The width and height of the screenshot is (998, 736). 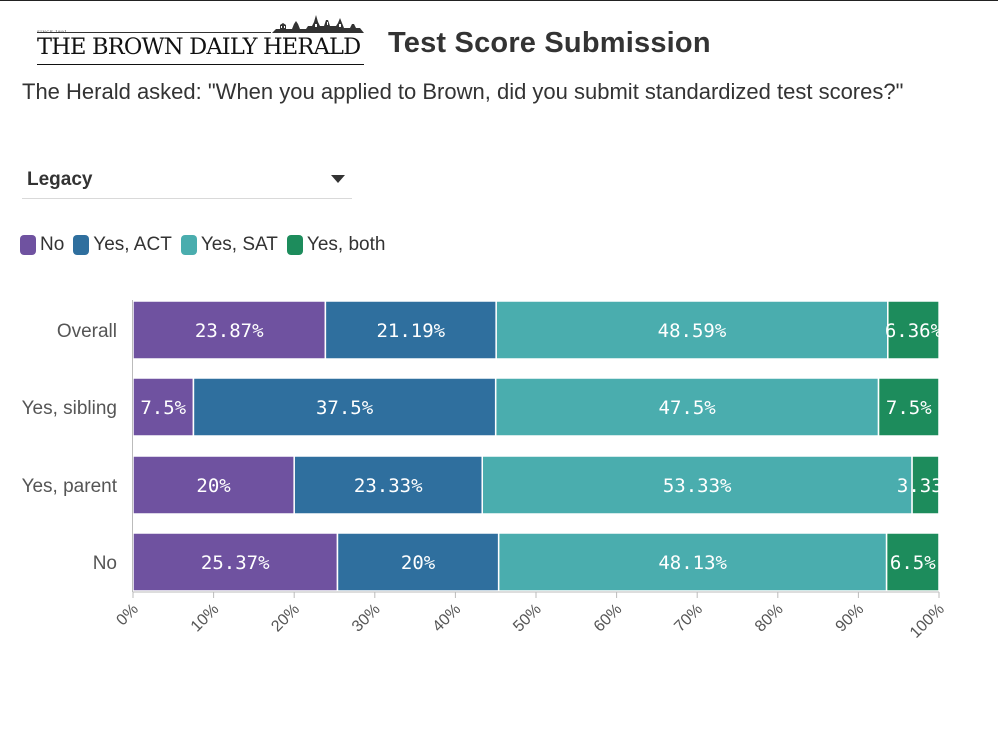 I want to click on logo-underline, so click(x=200, y=64).